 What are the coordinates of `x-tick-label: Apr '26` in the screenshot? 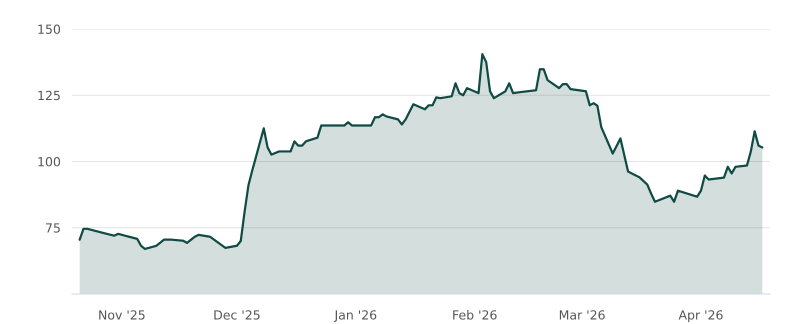 It's located at (700, 316).